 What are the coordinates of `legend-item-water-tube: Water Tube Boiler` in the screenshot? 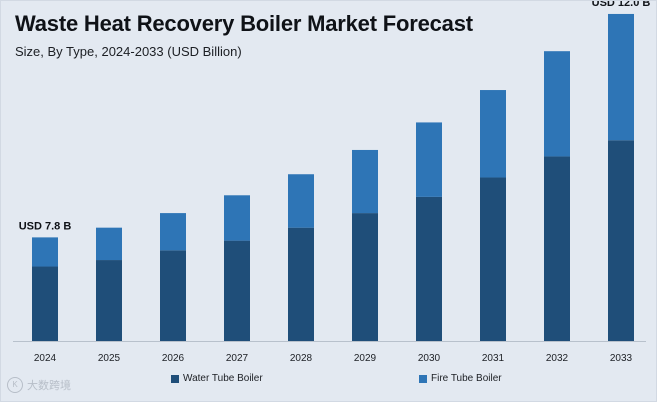 It's located at (217, 378).